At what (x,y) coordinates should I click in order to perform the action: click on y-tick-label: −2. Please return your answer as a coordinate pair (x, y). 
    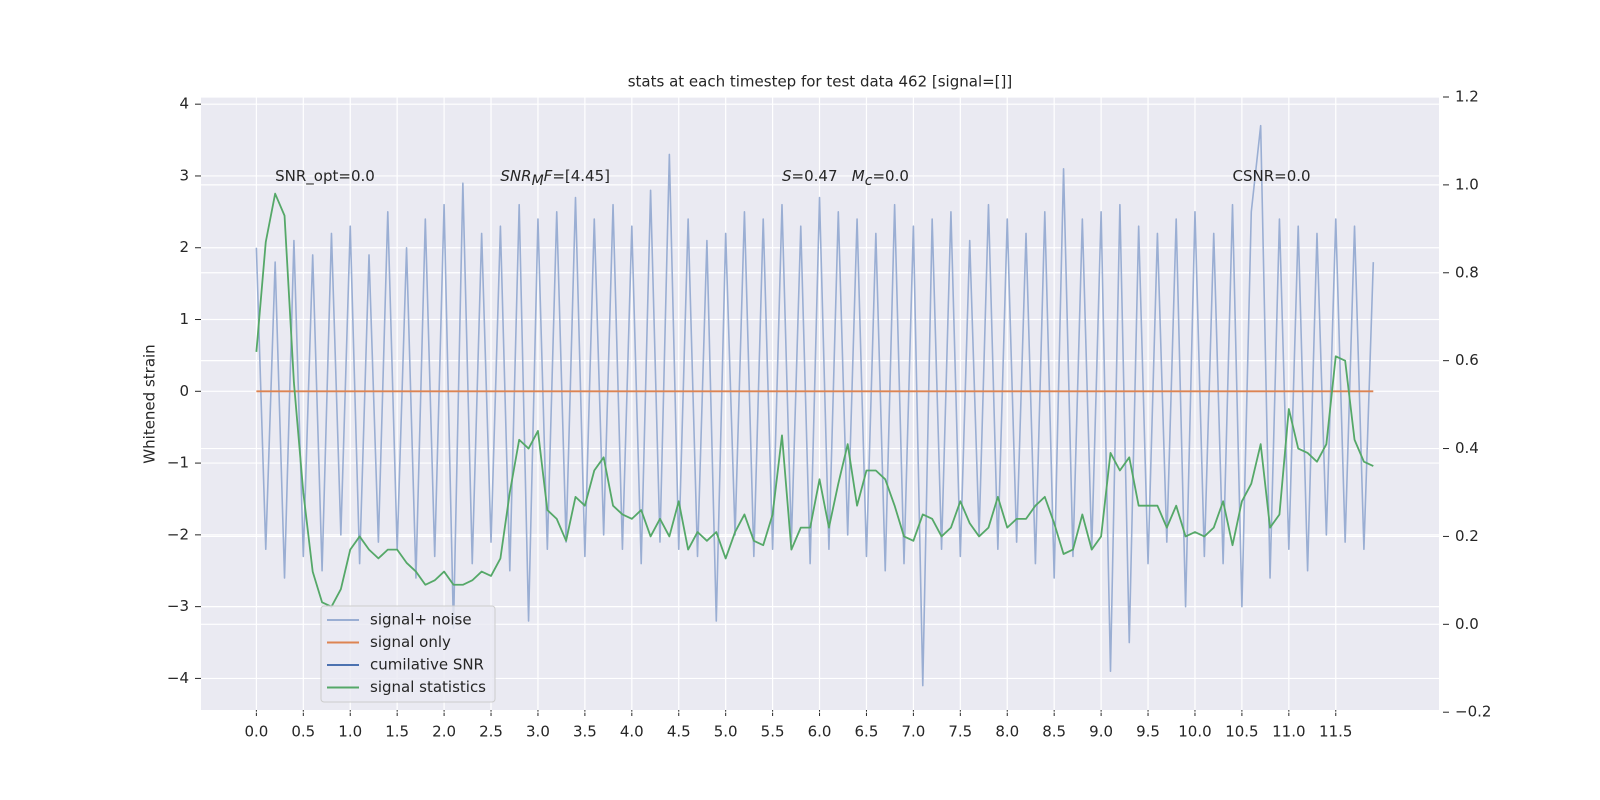
    Looking at the image, I should click on (178, 534).